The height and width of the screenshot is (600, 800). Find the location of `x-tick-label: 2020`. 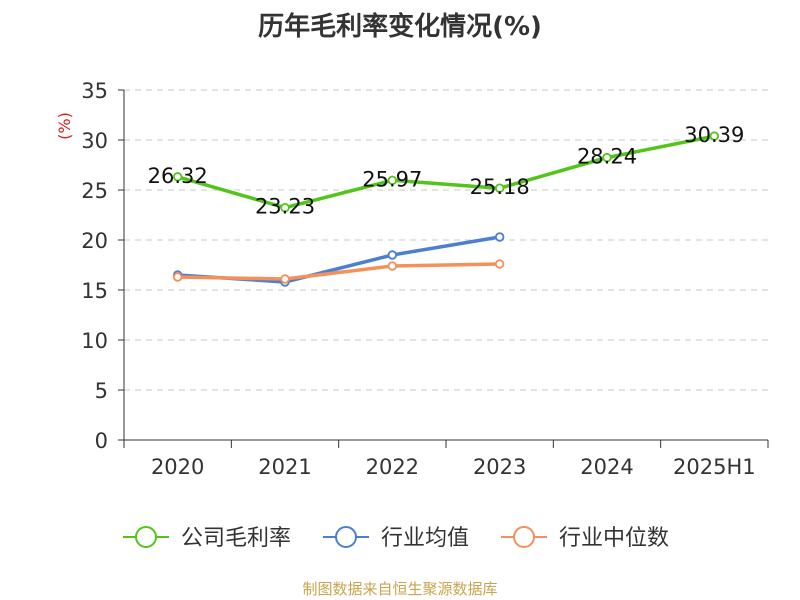

x-tick-label: 2020 is located at coordinates (177, 467).